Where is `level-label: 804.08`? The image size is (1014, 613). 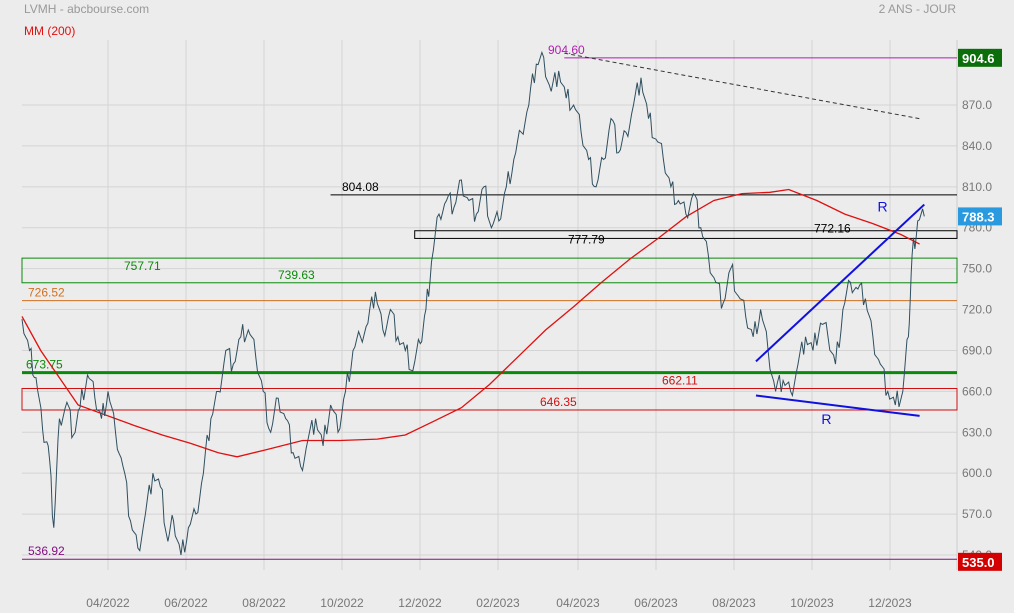
level-label: 804.08 is located at coordinates (360, 187).